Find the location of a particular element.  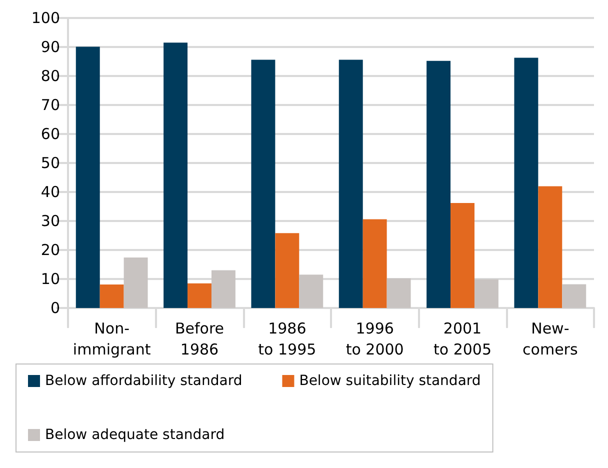

x-tick-label: New- comers is located at coordinates (550, 339).